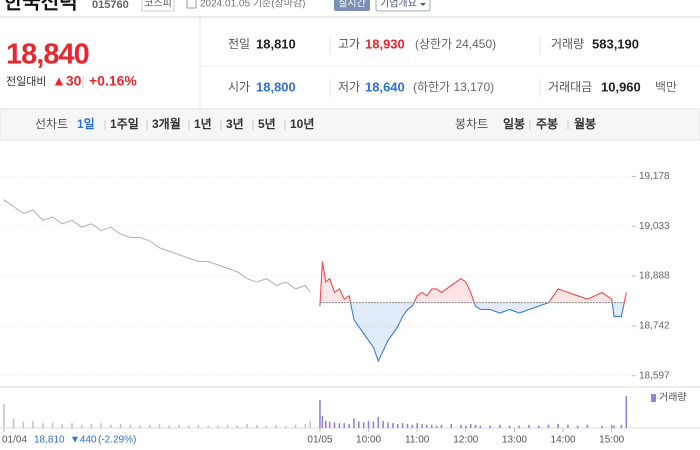 The height and width of the screenshot is (450, 700). Describe the element at coordinates (368, 440) in the screenshot. I see `x-tick-label: 10:00` at that location.